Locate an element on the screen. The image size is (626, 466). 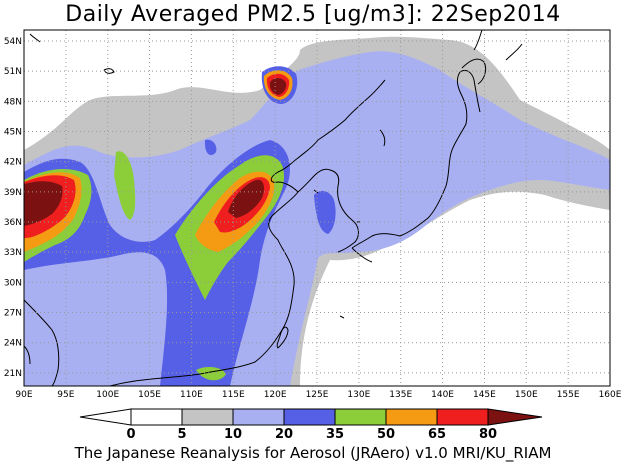
lat-label: 48N is located at coordinates (13, 102).